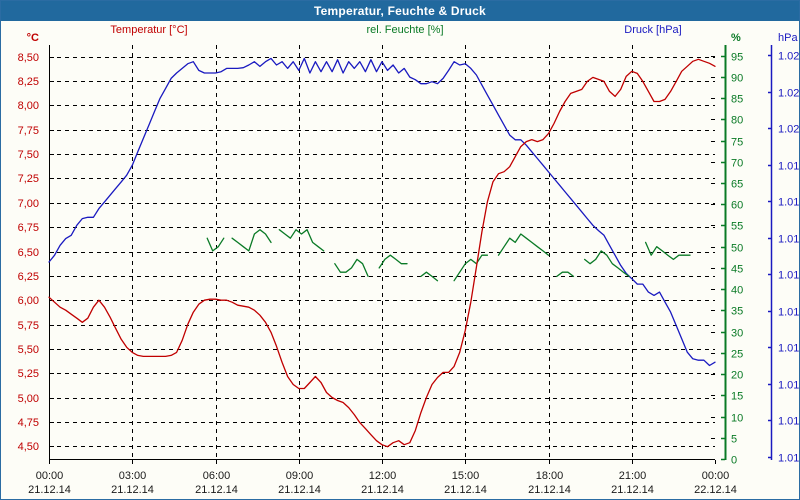  Describe the element at coordinates (737, 206) in the screenshot. I see `humidity-axis-tick-label: 60` at that location.